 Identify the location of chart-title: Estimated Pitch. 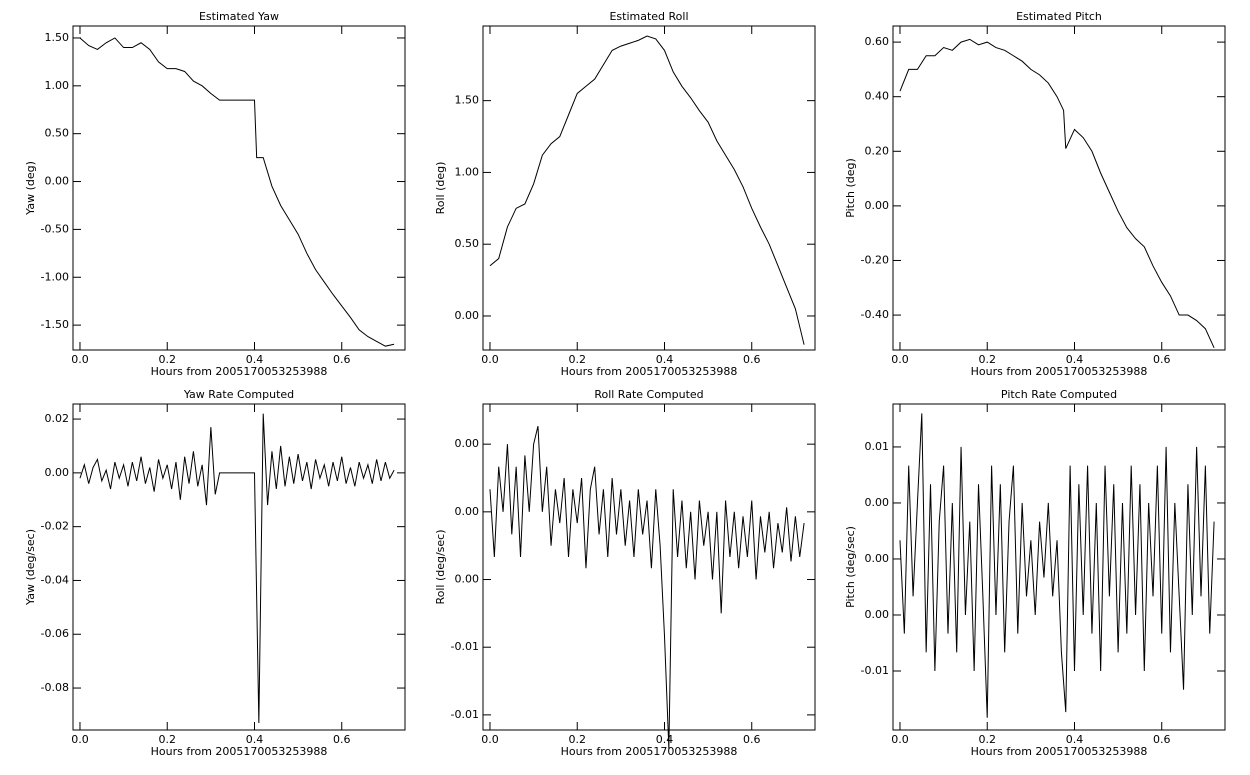
(1059, 16).